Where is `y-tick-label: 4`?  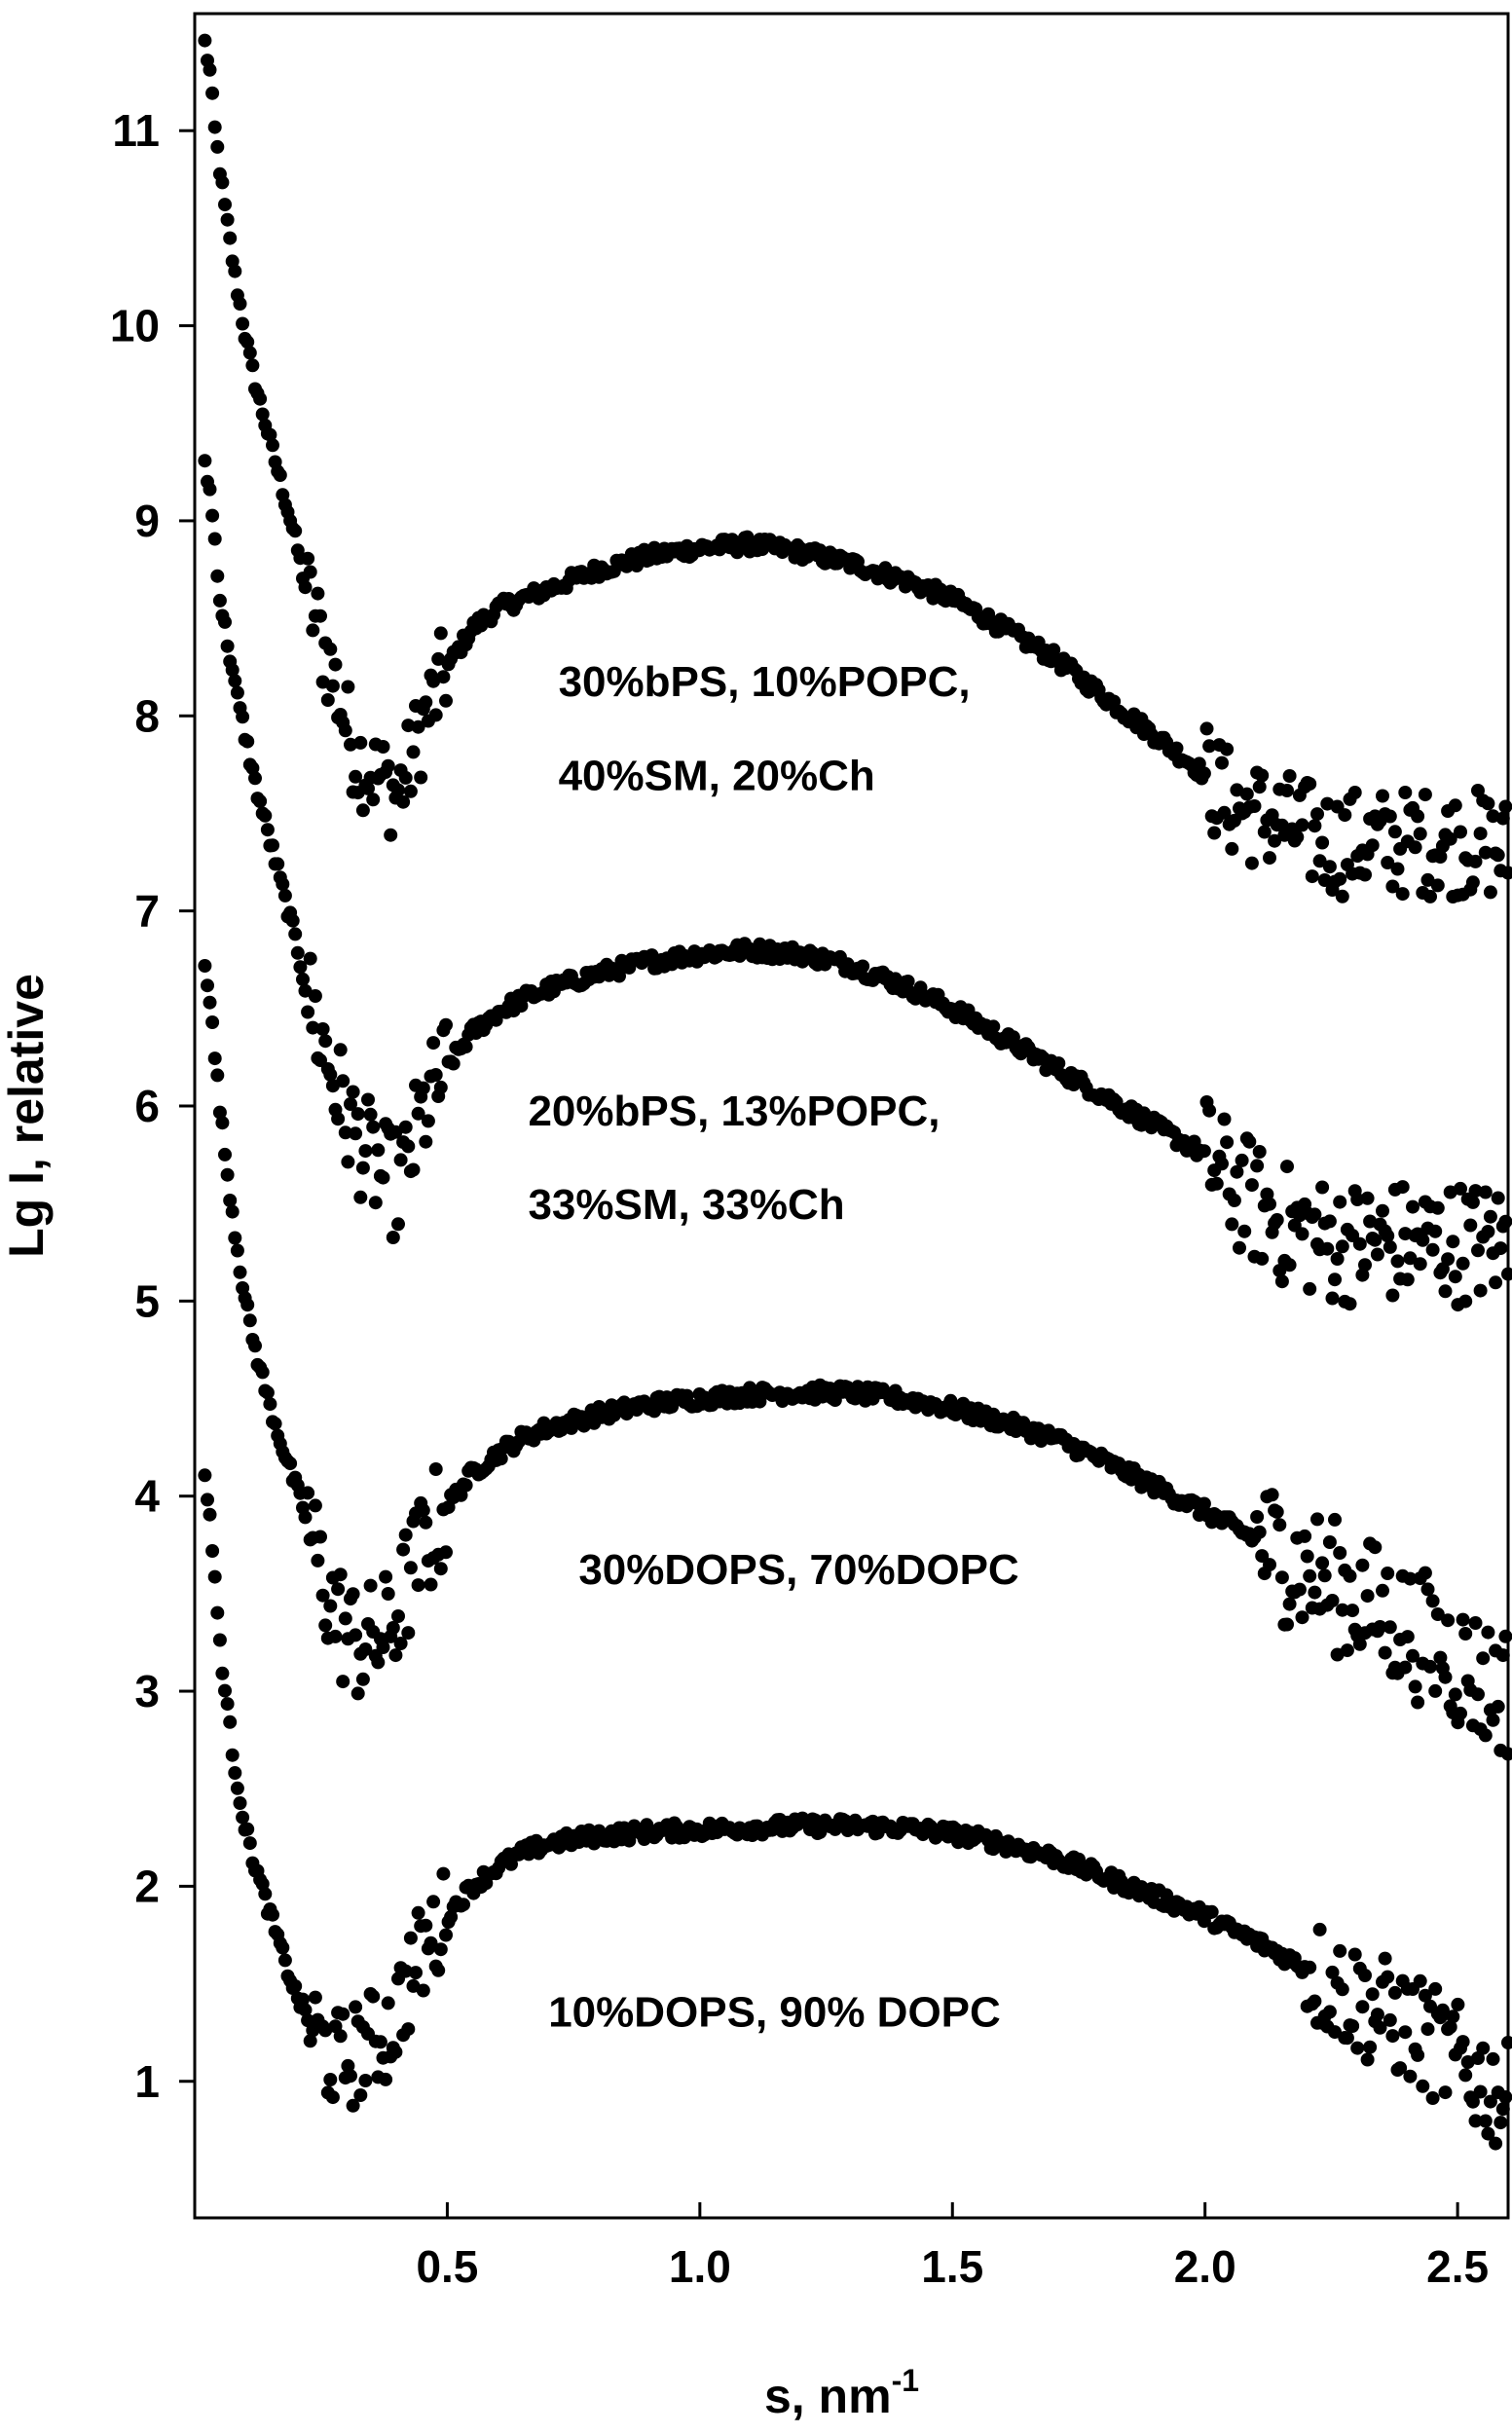
y-tick-label: 4 is located at coordinates (147, 1496).